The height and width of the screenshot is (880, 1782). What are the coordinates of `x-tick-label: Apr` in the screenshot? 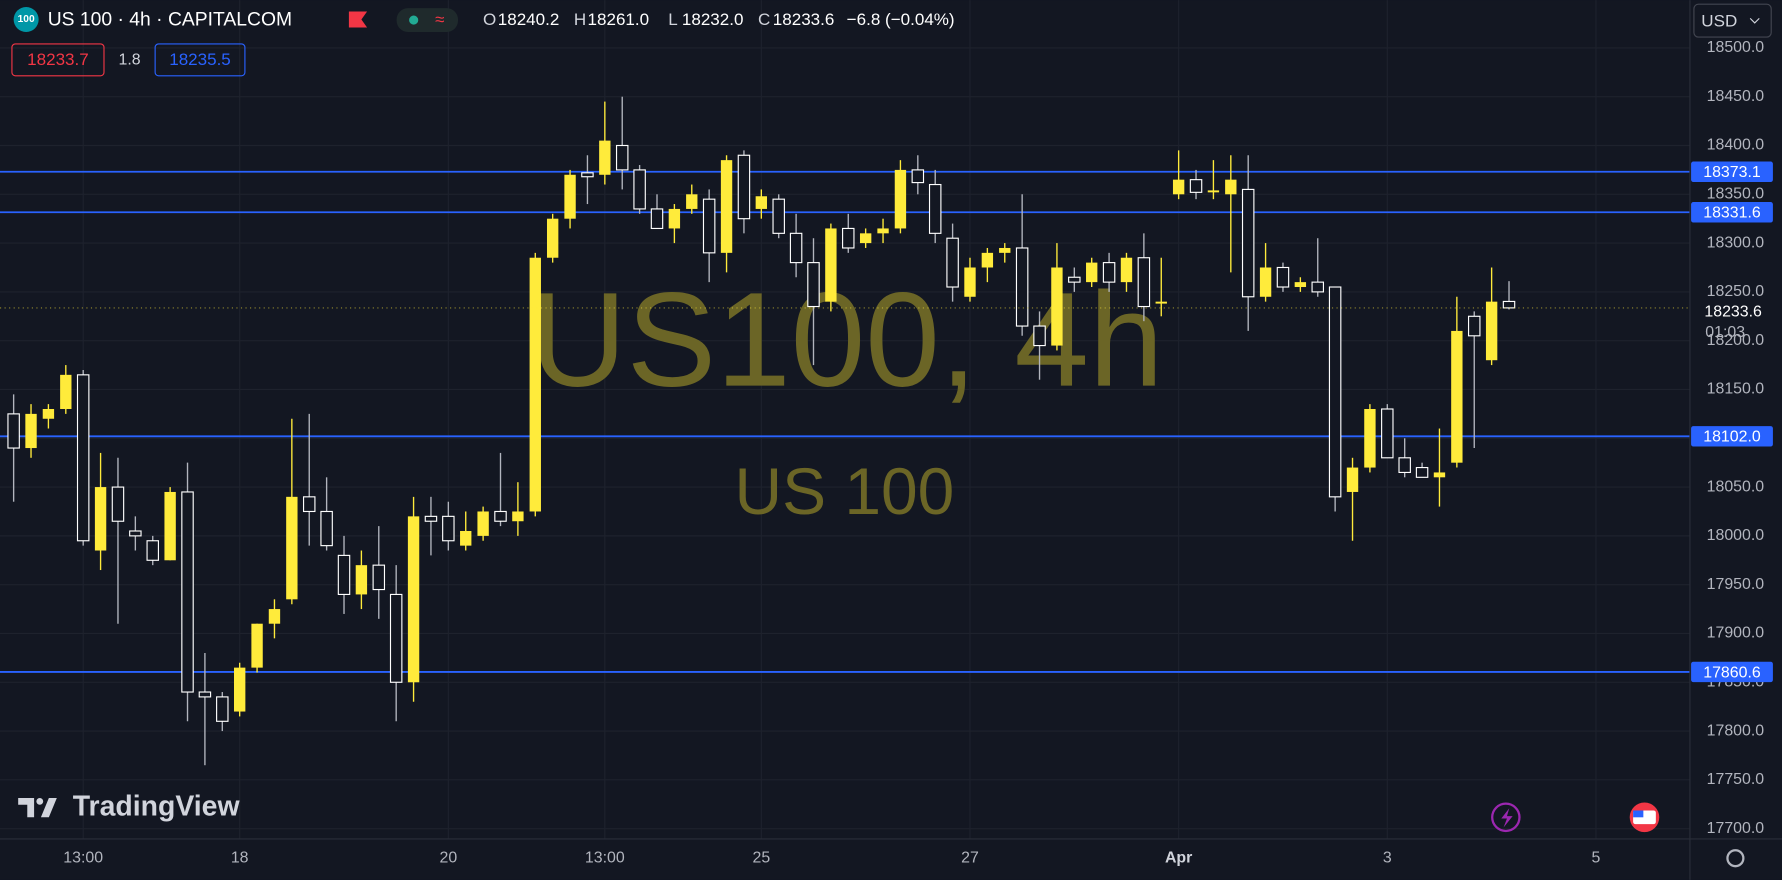 It's located at (1178, 857).